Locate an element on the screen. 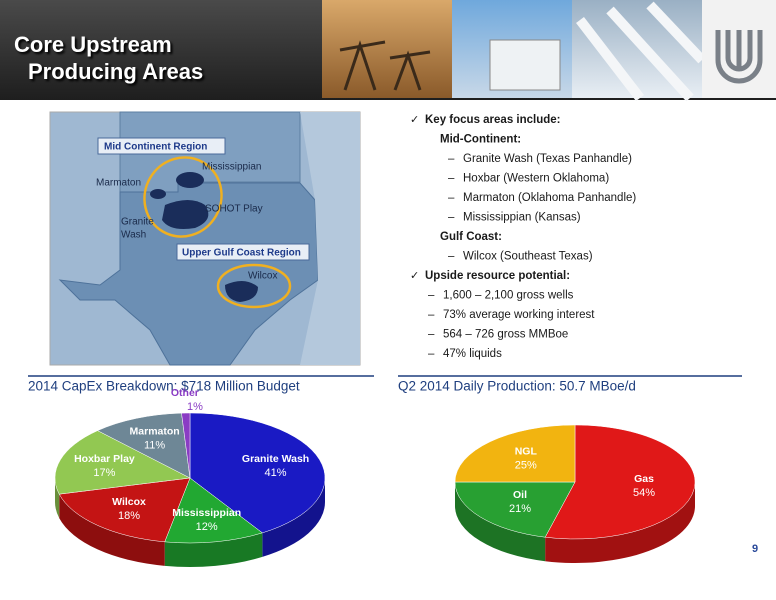 The image size is (776, 600). bullet-item: Marmaton (Oklahoma Panhandle) is located at coordinates (549, 198).